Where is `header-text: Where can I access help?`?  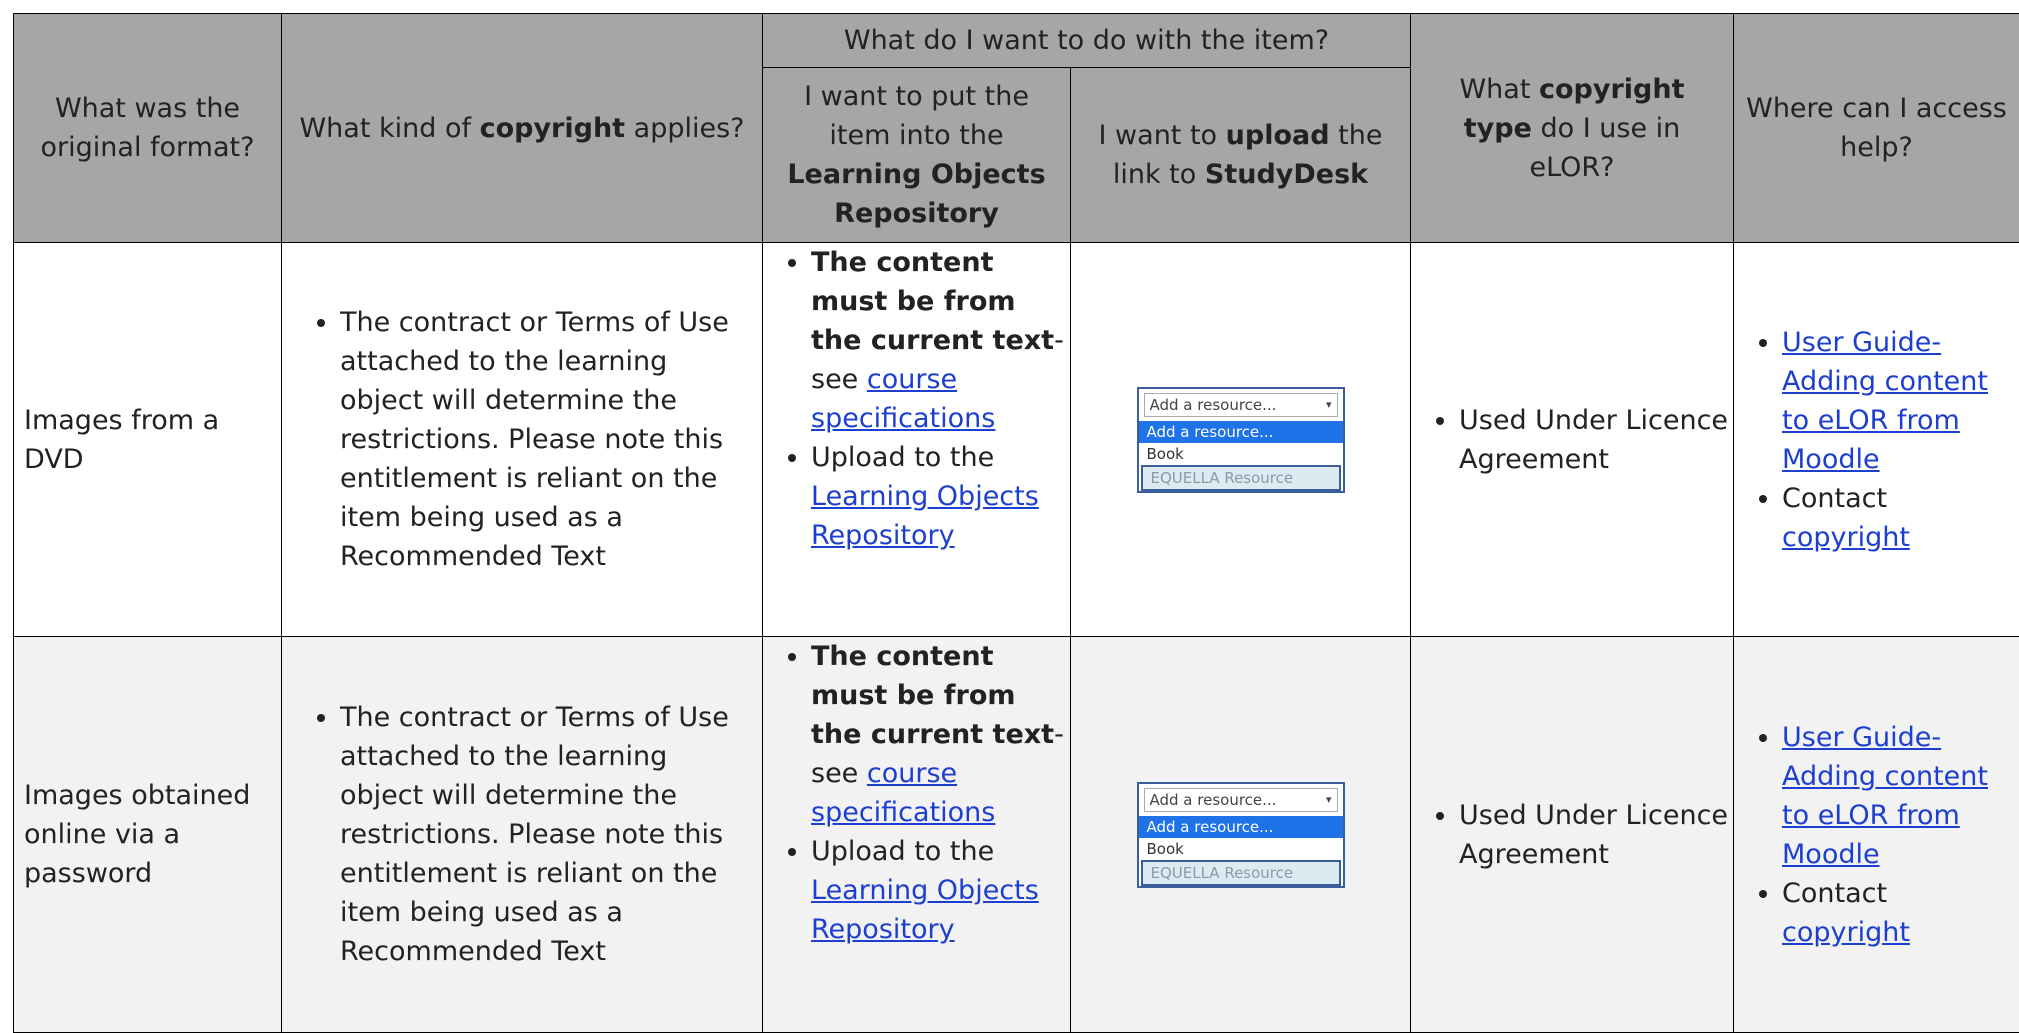
header-text: Where can I access help? is located at coordinates (1876, 128).